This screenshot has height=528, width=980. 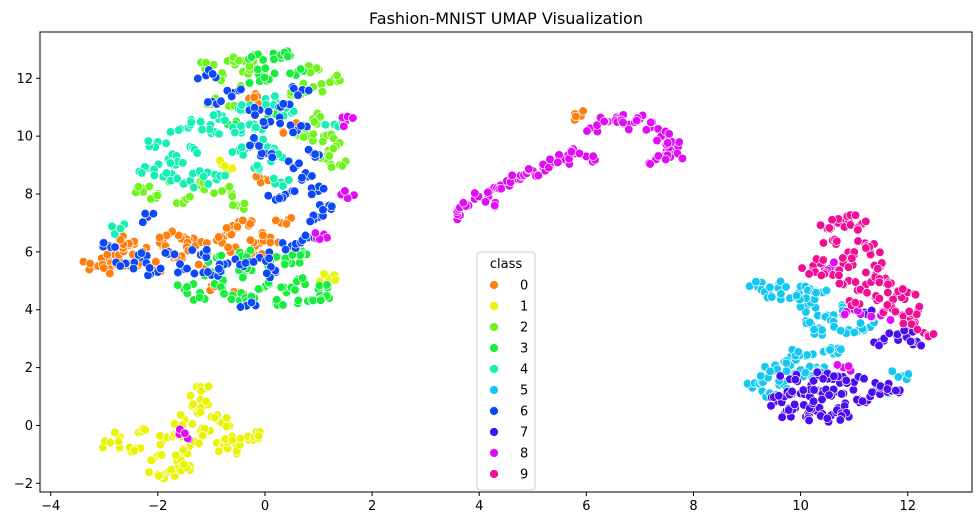 I want to click on legend-label-class-1: 1, so click(x=524, y=307).